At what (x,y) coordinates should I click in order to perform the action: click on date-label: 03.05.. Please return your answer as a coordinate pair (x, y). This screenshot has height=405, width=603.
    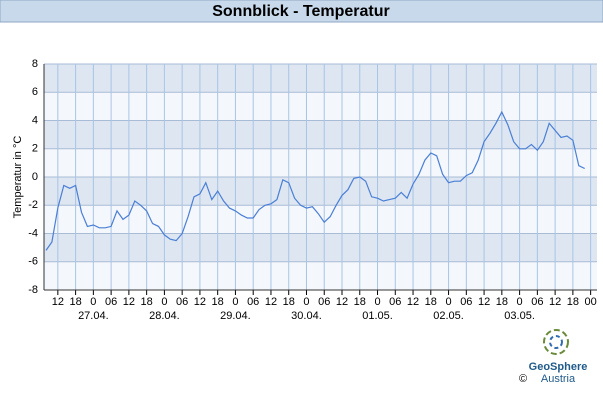
    Looking at the image, I should click on (519, 316).